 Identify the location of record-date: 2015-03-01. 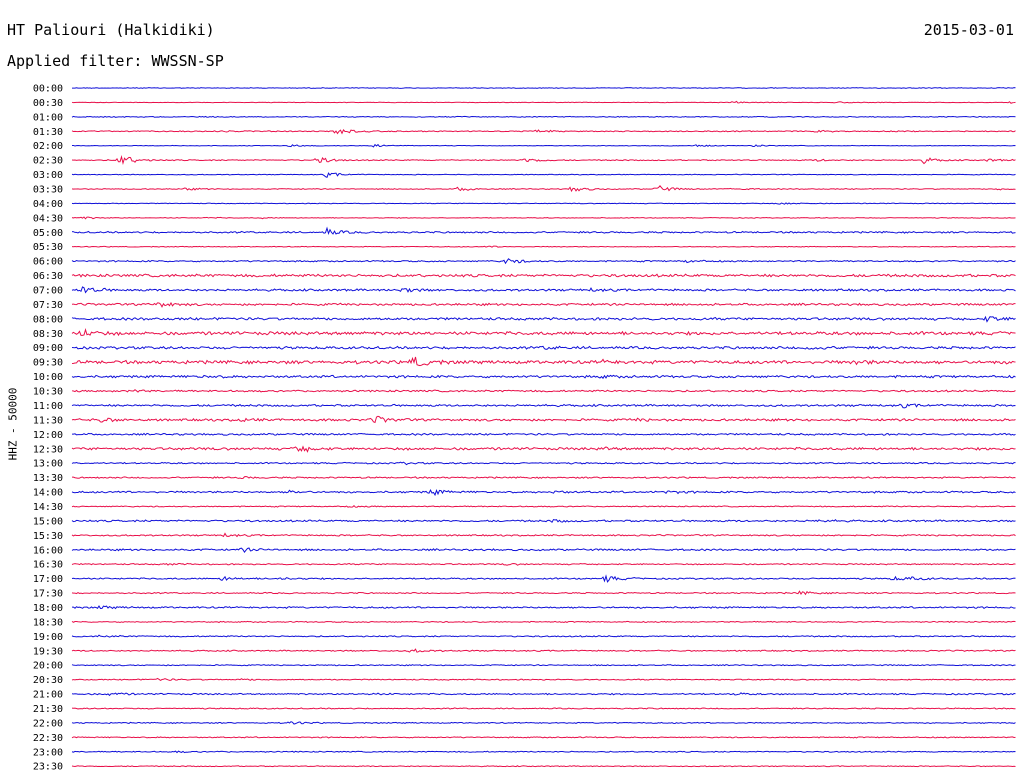
(968, 30).